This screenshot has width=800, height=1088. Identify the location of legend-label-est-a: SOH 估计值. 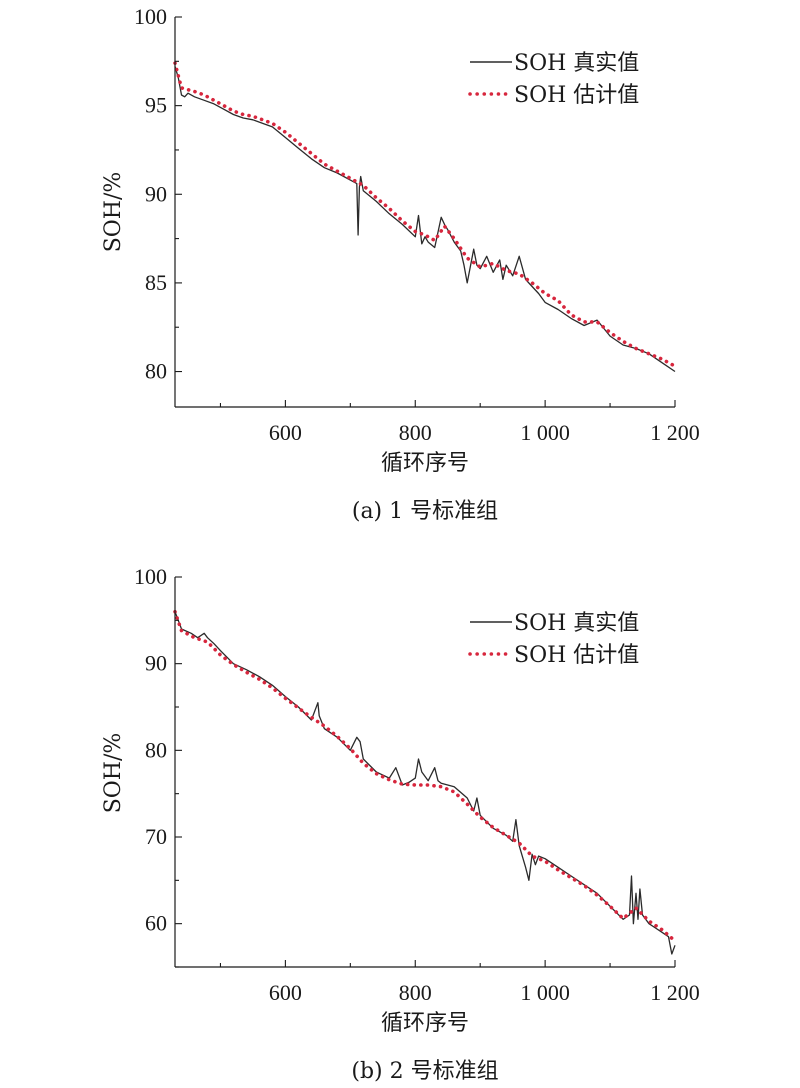
(576, 95).